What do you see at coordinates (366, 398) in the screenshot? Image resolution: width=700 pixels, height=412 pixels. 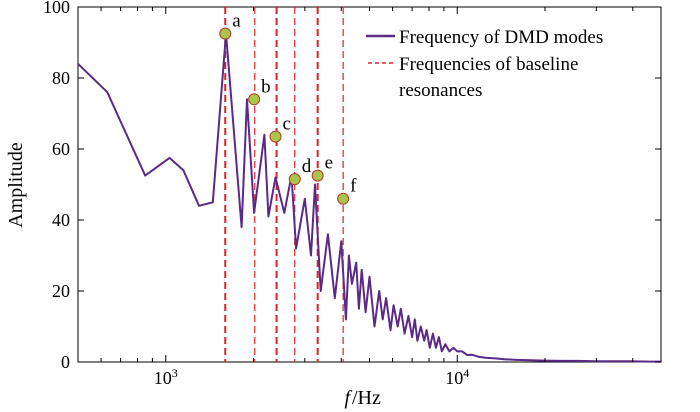 I see `x-axis-label-unit: /Hz` at bounding box center [366, 398].